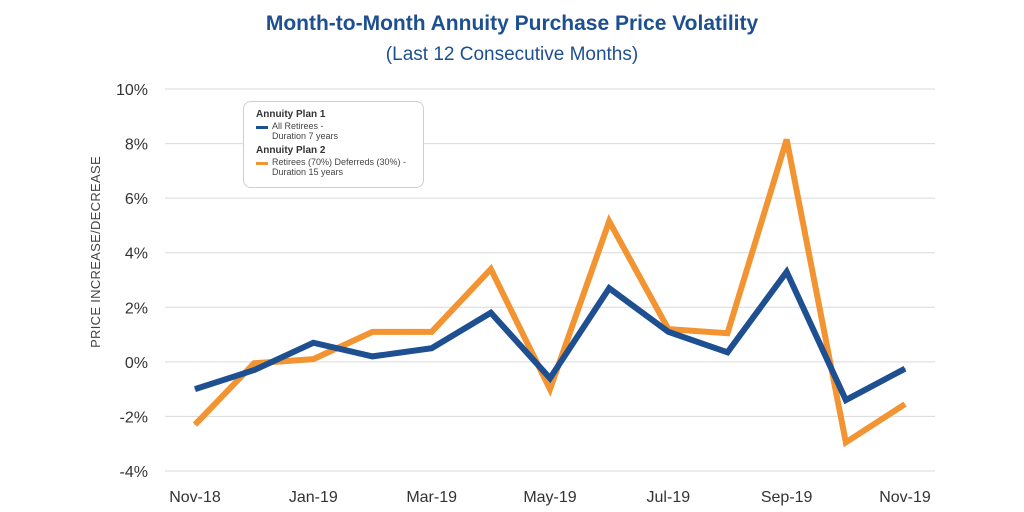  What do you see at coordinates (136, 199) in the screenshot?
I see `y-tick-label-5: 6%` at bounding box center [136, 199].